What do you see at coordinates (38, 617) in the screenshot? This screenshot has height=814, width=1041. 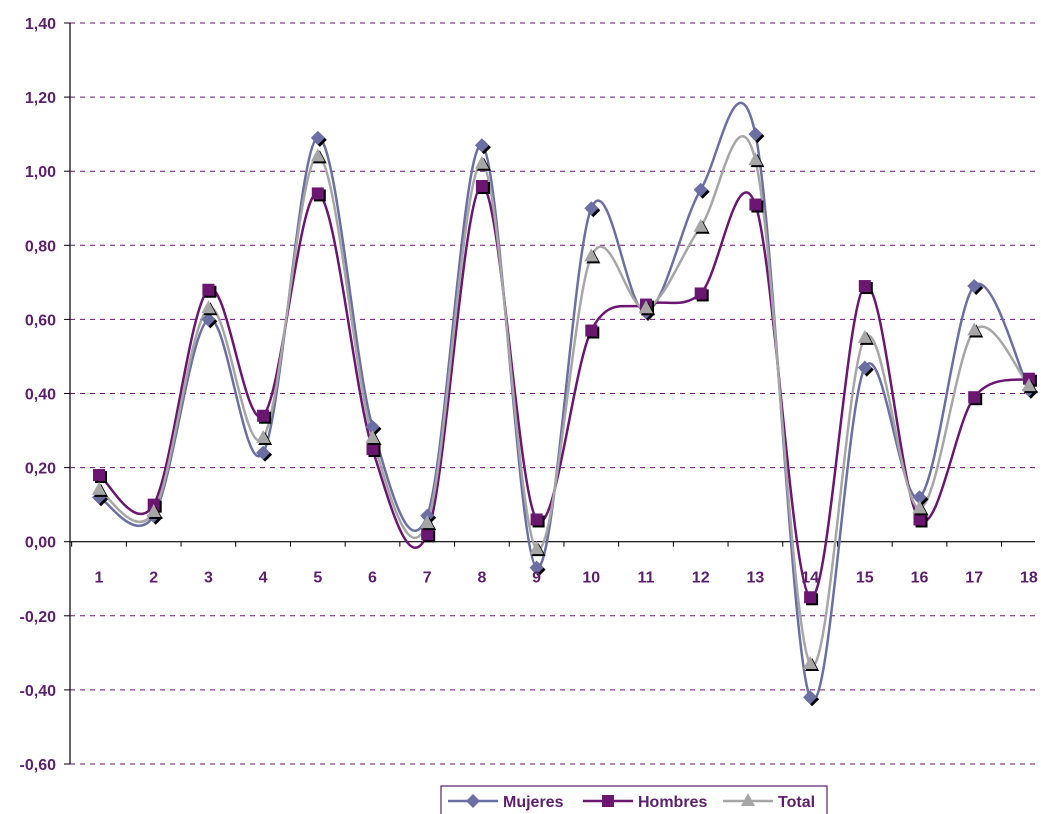 I see `y-tick-label: -0,20` at bounding box center [38, 617].